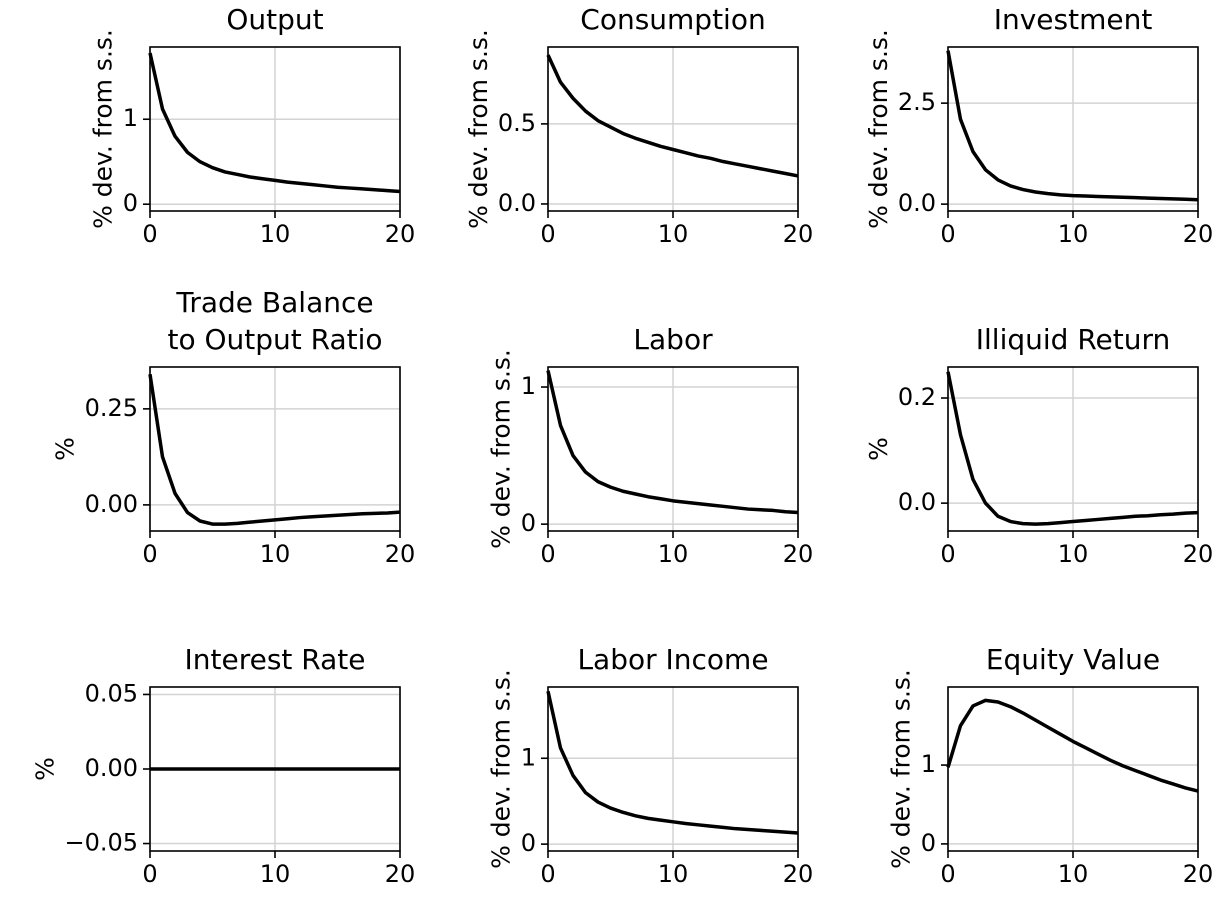 Image resolution: width=1228 pixels, height=899 pixels. I want to click on y-tick-label: 0.2, so click(917, 397).